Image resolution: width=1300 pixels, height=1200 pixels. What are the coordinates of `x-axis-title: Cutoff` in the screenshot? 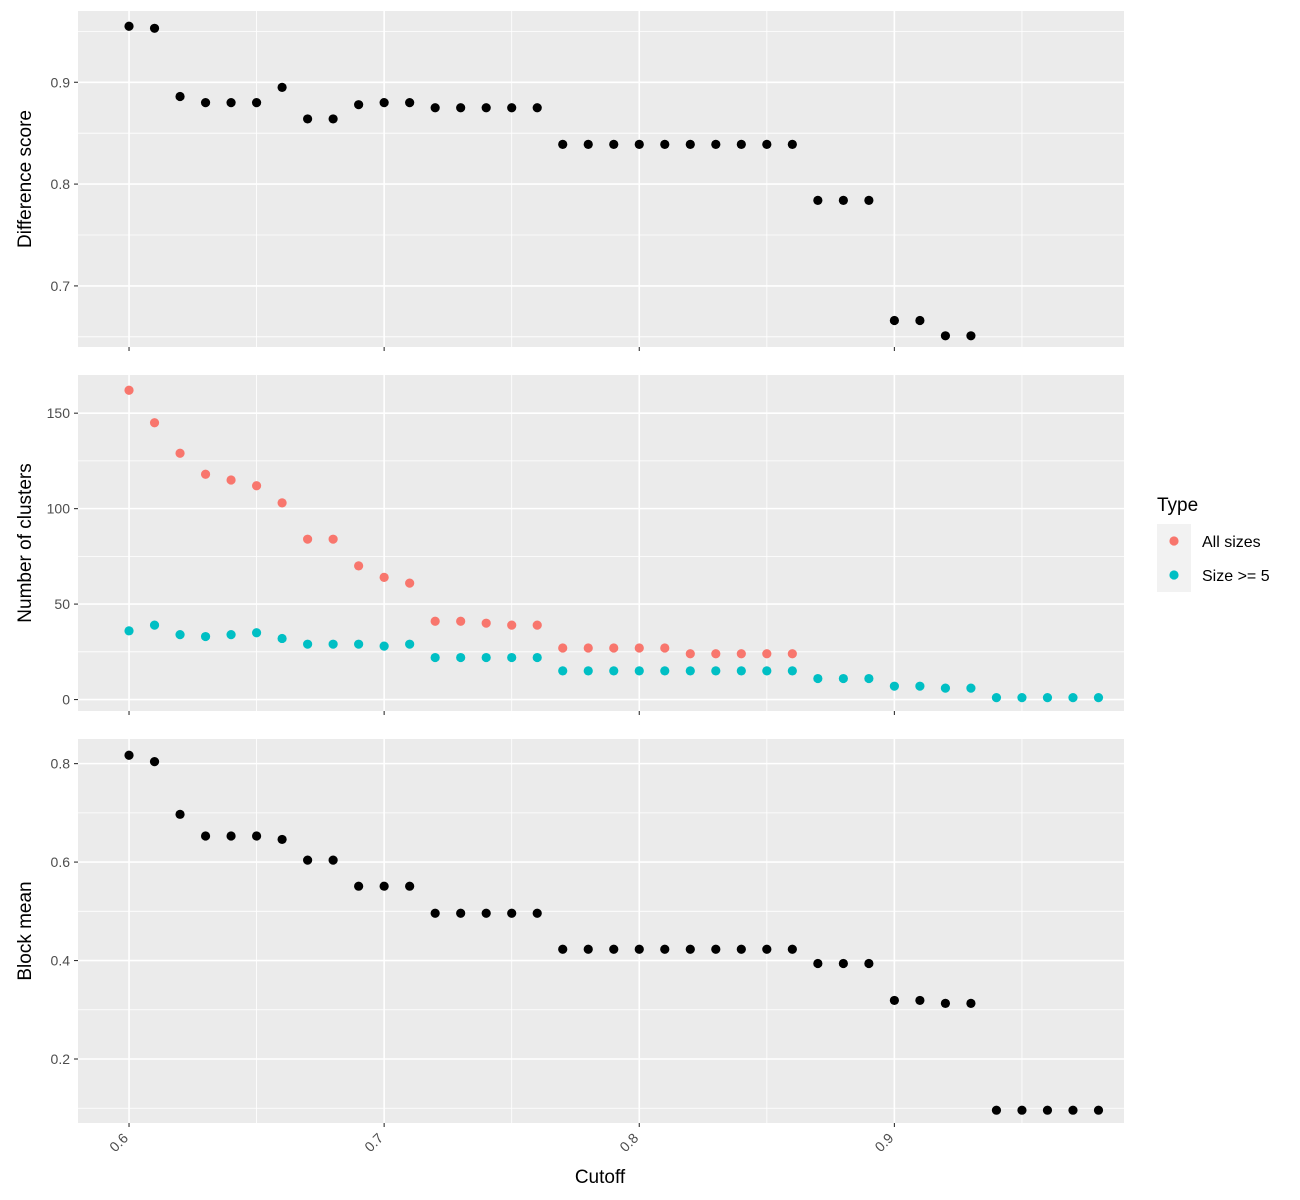 It's located at (600, 1177).